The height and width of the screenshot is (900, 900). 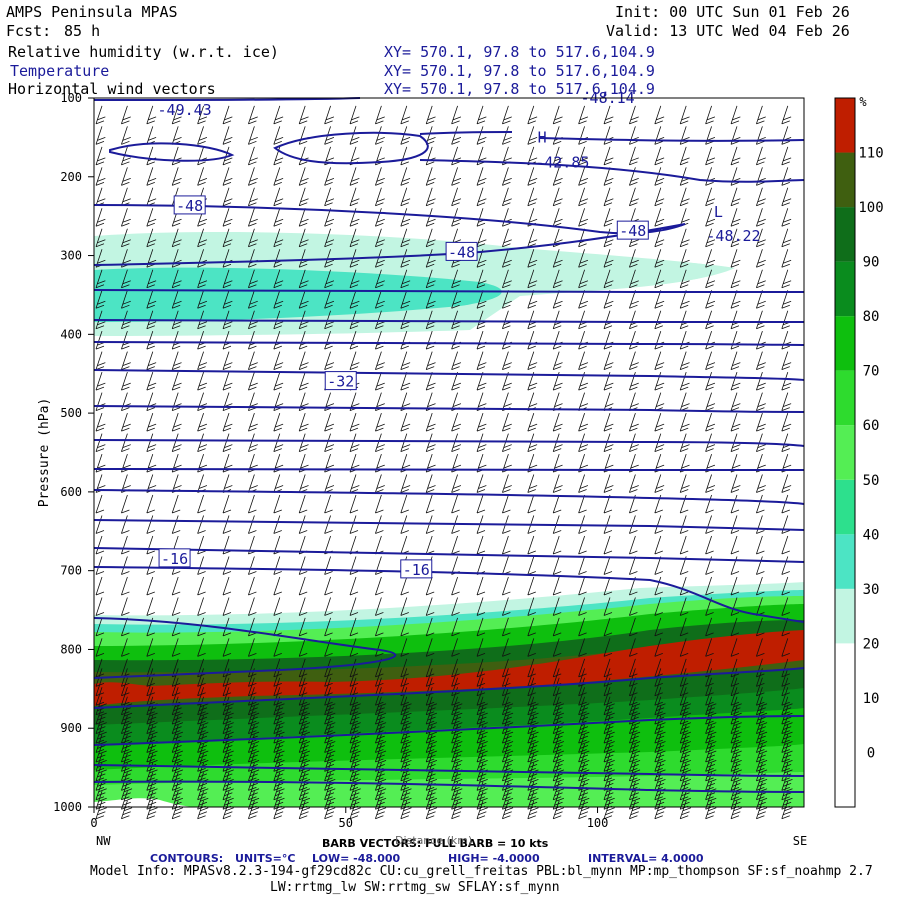 What do you see at coordinates (416, 569) in the screenshot?
I see `contour-label-box` at bounding box center [416, 569].